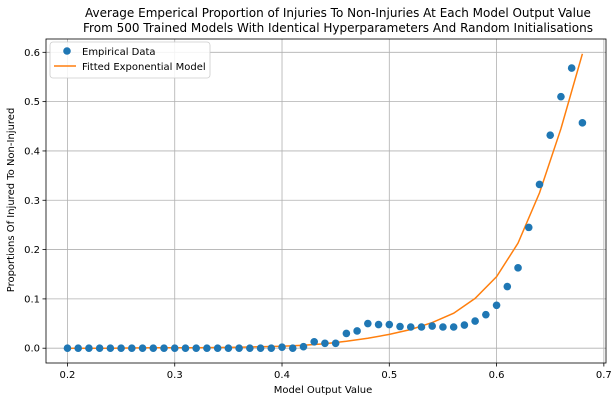  Describe the element at coordinates (323, 390) in the screenshot. I see `x-axis-label: Model Output Value` at that location.